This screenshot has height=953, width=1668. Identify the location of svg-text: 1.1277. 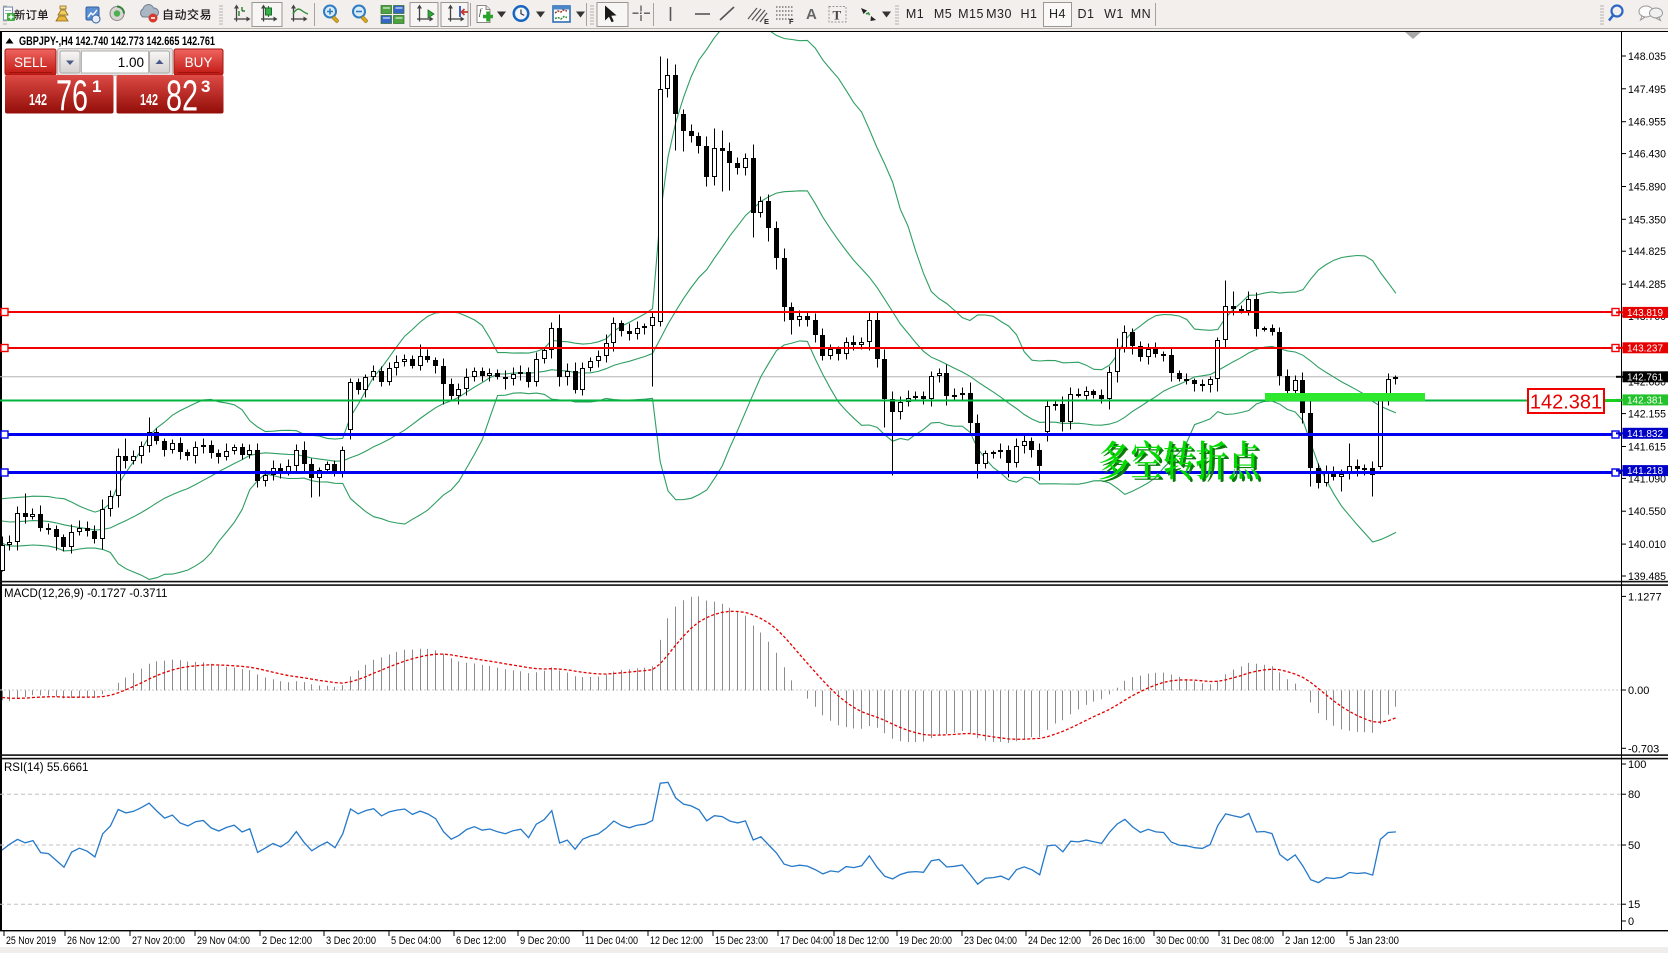
(1645, 597).